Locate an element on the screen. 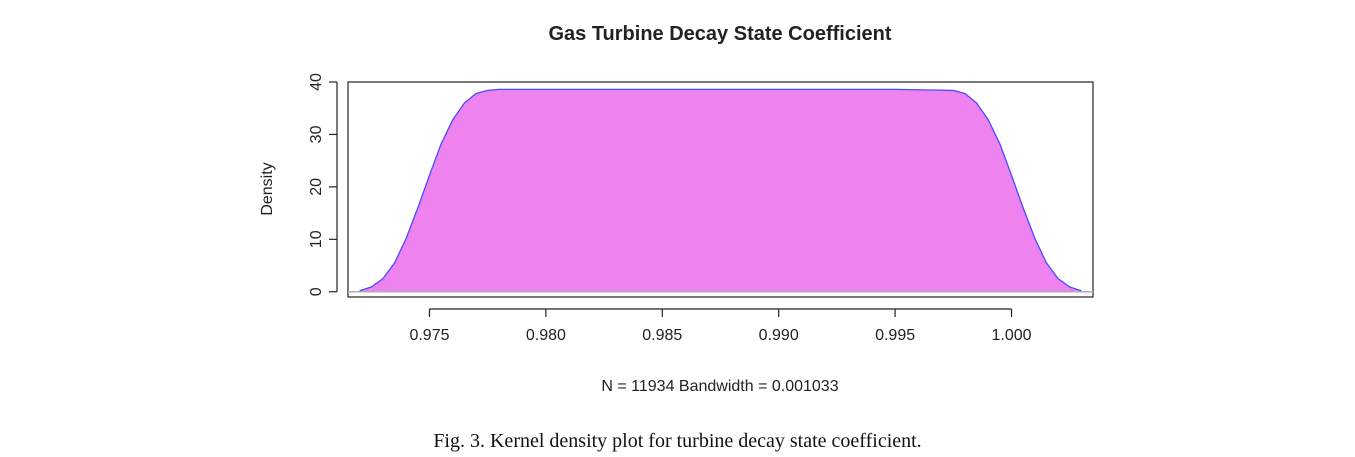 This screenshot has width=1355, height=457. x-tick-label: 0.975 is located at coordinates (429, 335).